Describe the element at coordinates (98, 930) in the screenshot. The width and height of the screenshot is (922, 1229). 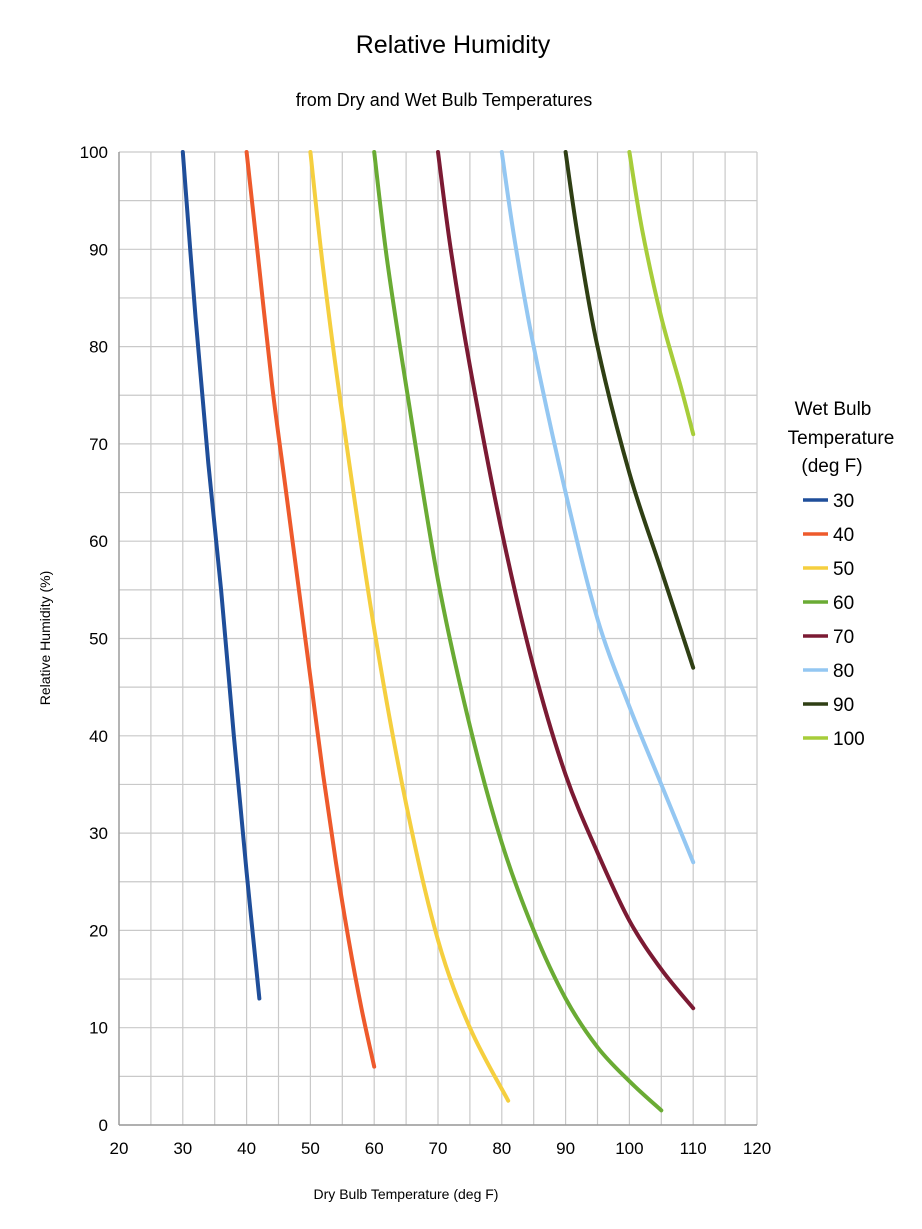
I see `y-tick-label: 20` at that location.